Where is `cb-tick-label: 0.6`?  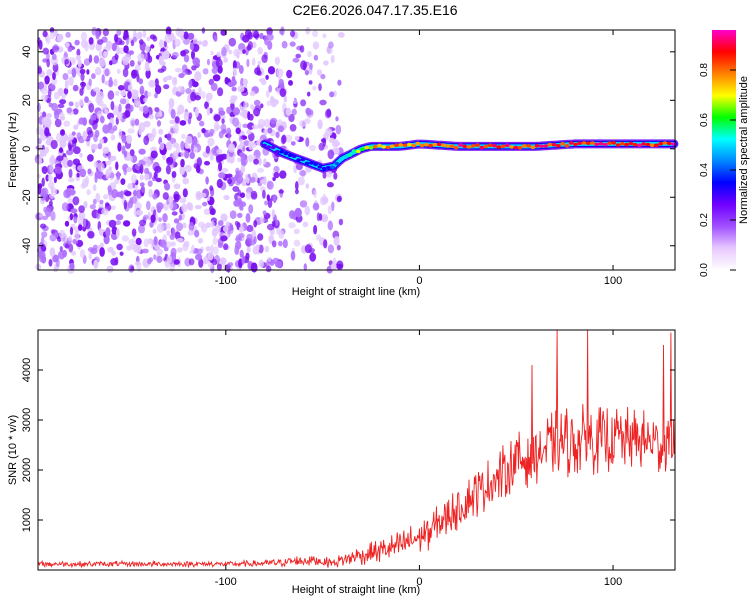 cb-tick-label: 0.6 is located at coordinates (704, 120).